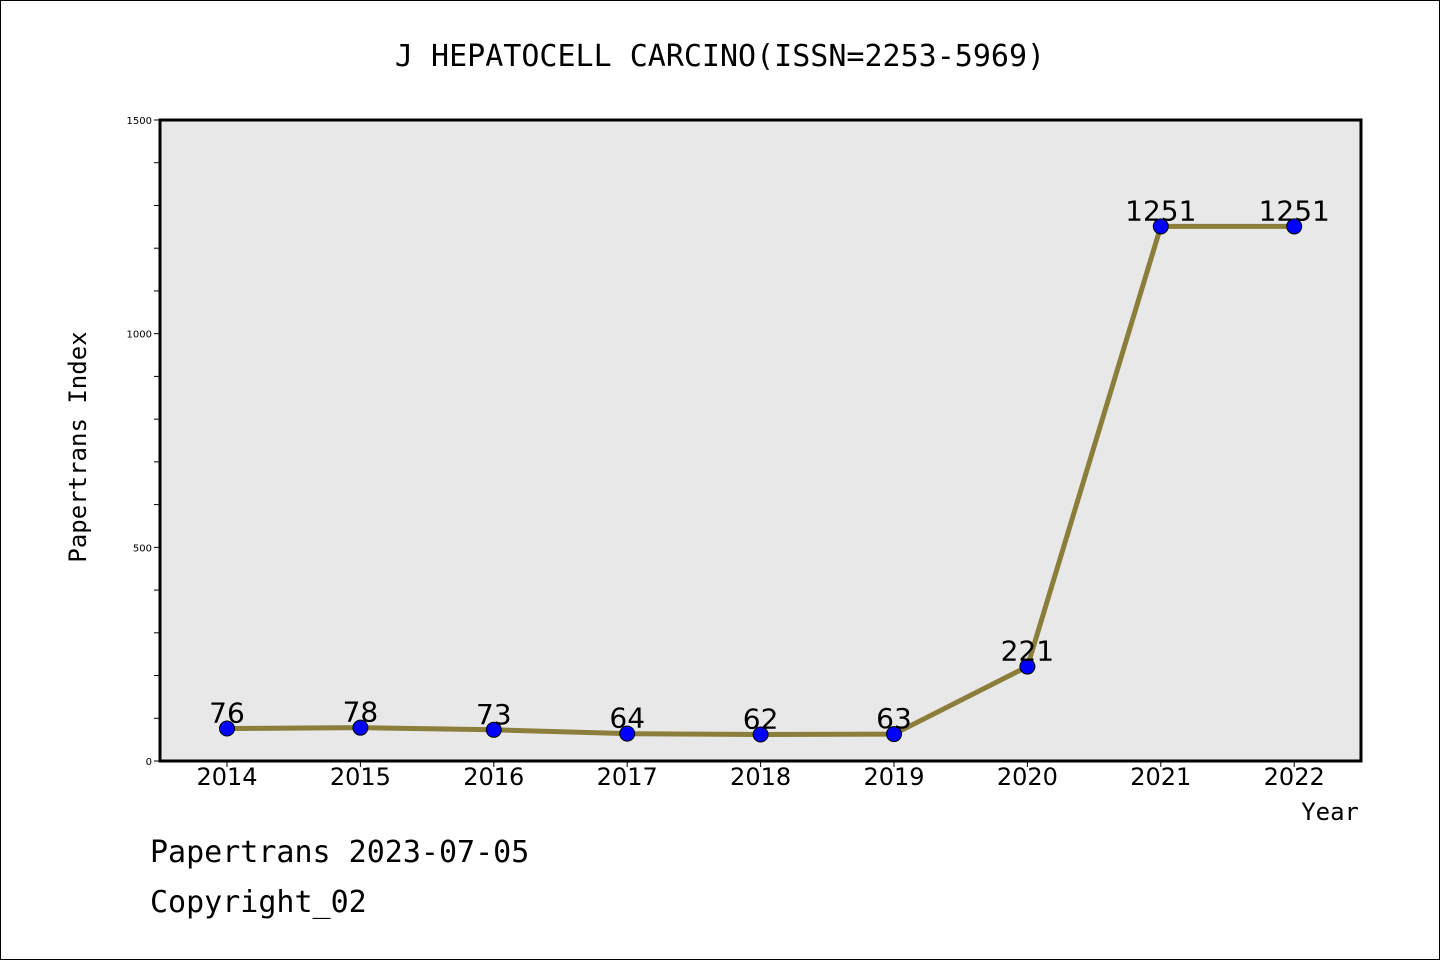  I want to click on x-tick-label: 2022, so click(1294, 777).